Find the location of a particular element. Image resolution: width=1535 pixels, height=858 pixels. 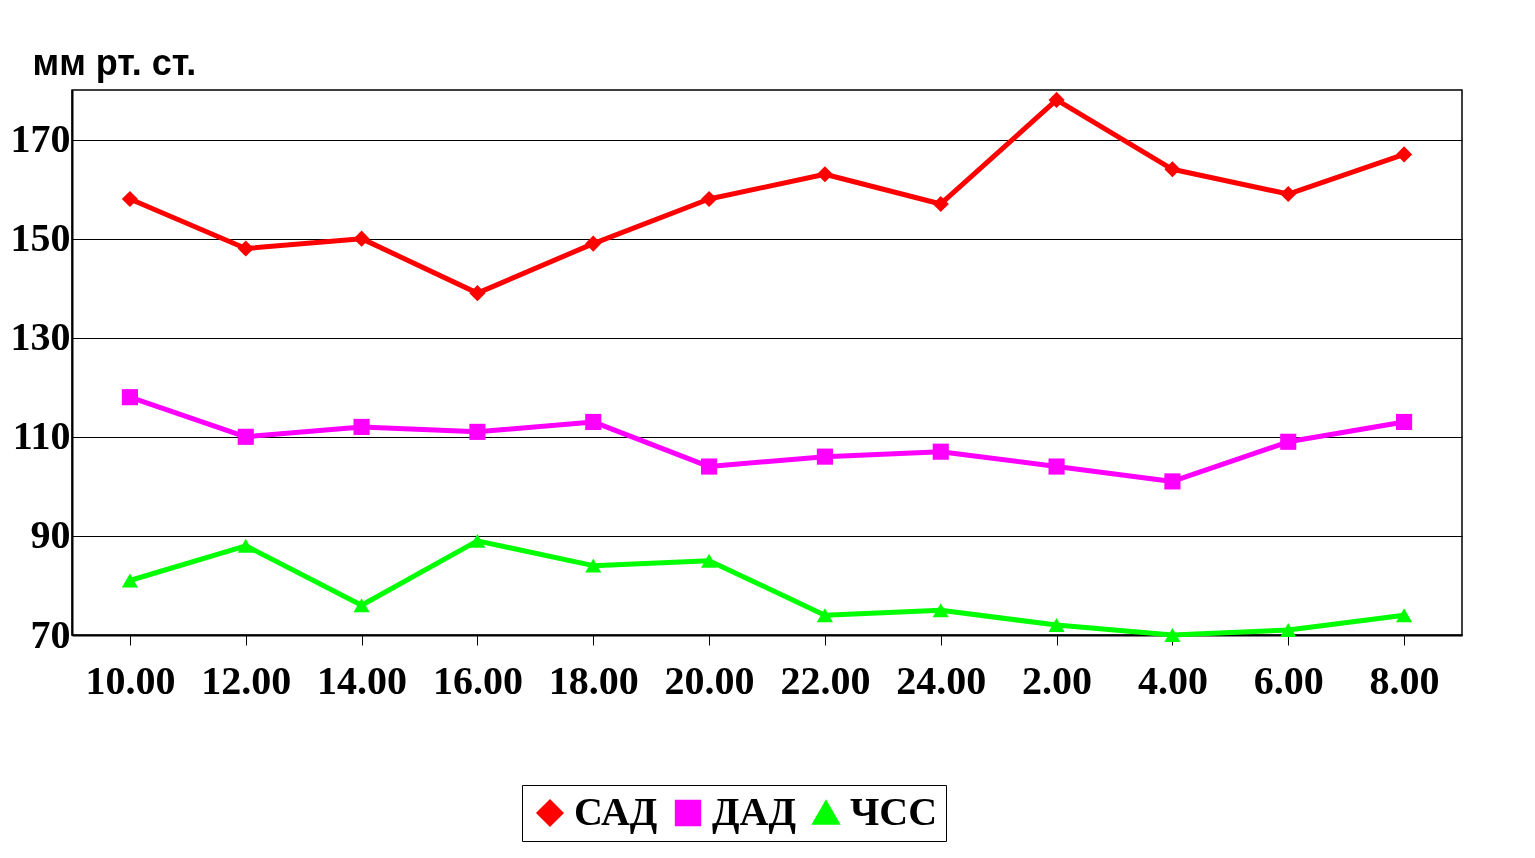

y-axis-title: мм рт. ст. is located at coordinates (114, 62).